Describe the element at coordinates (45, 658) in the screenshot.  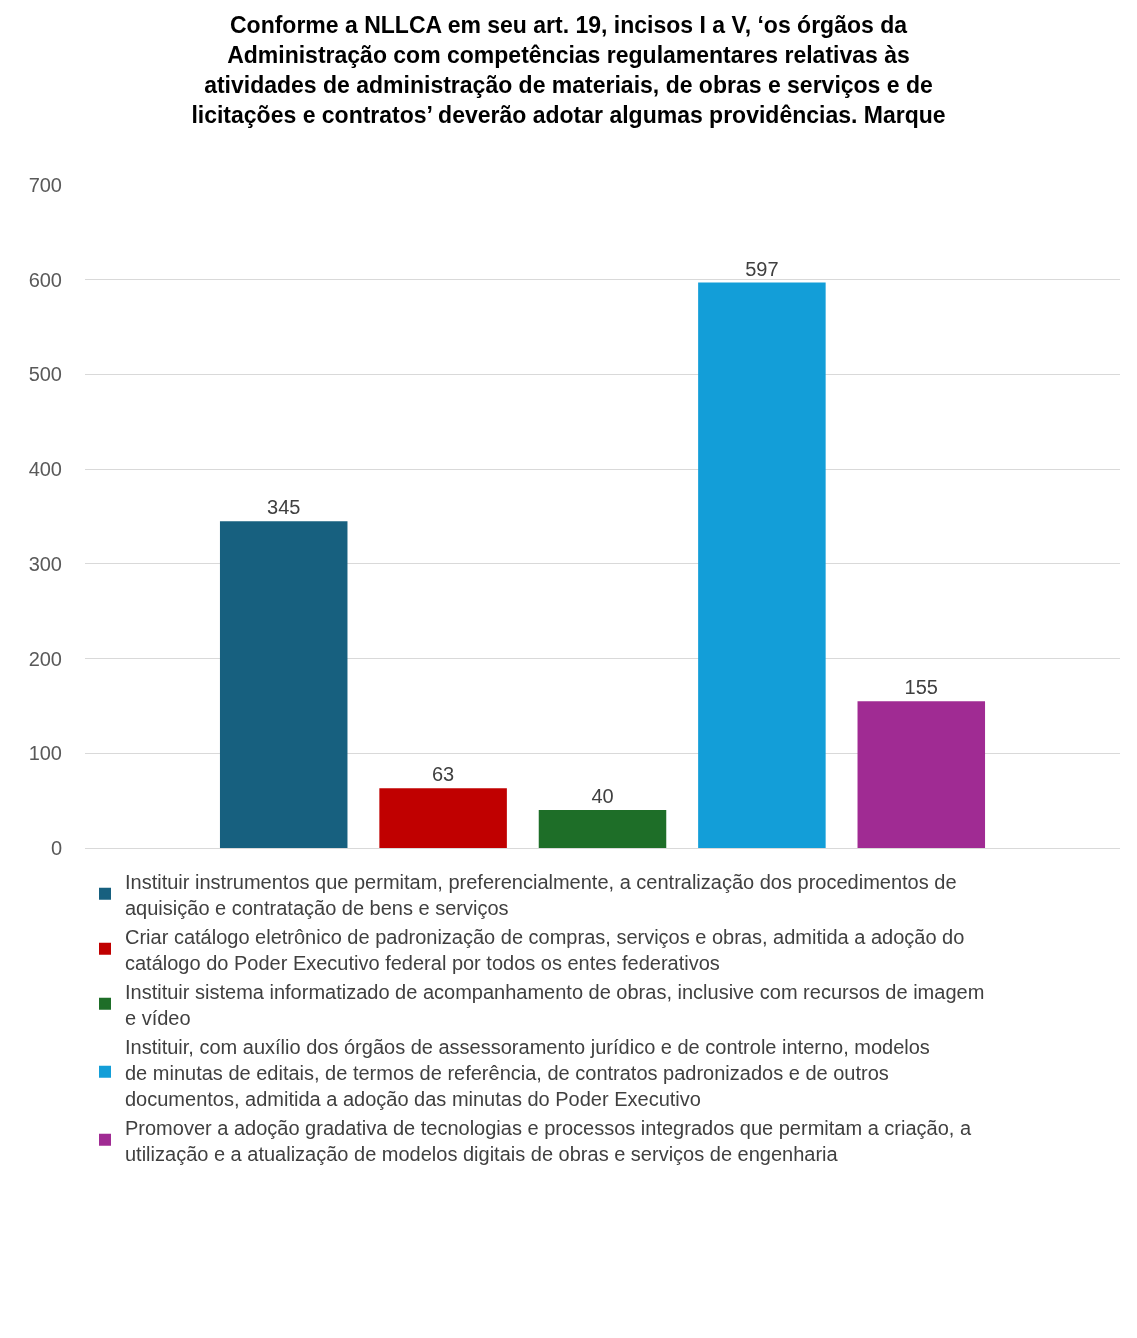
I see `y-tick-label: 200` at that location.